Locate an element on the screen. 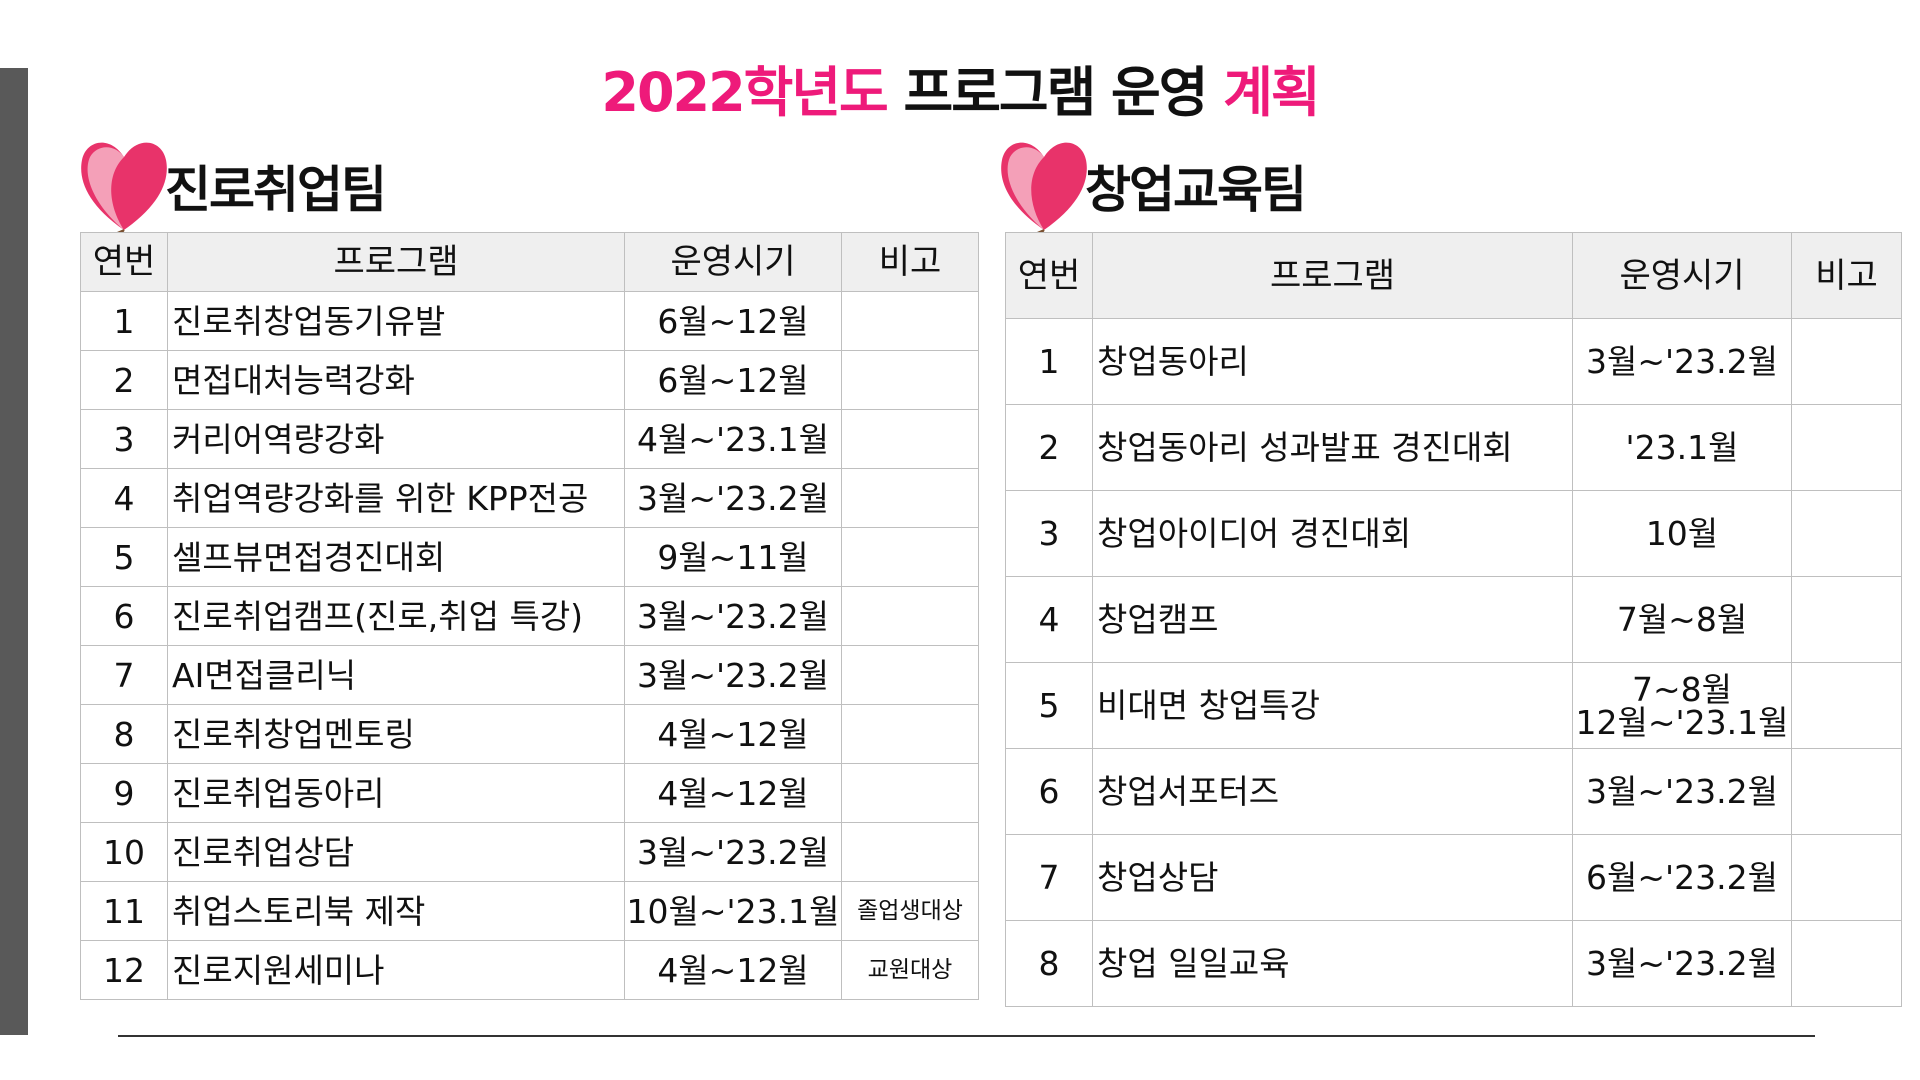 Image resolution: width=1920 pixels, height=1080 pixels. table-cell: 진로지원세미나 is located at coordinates (396, 970).